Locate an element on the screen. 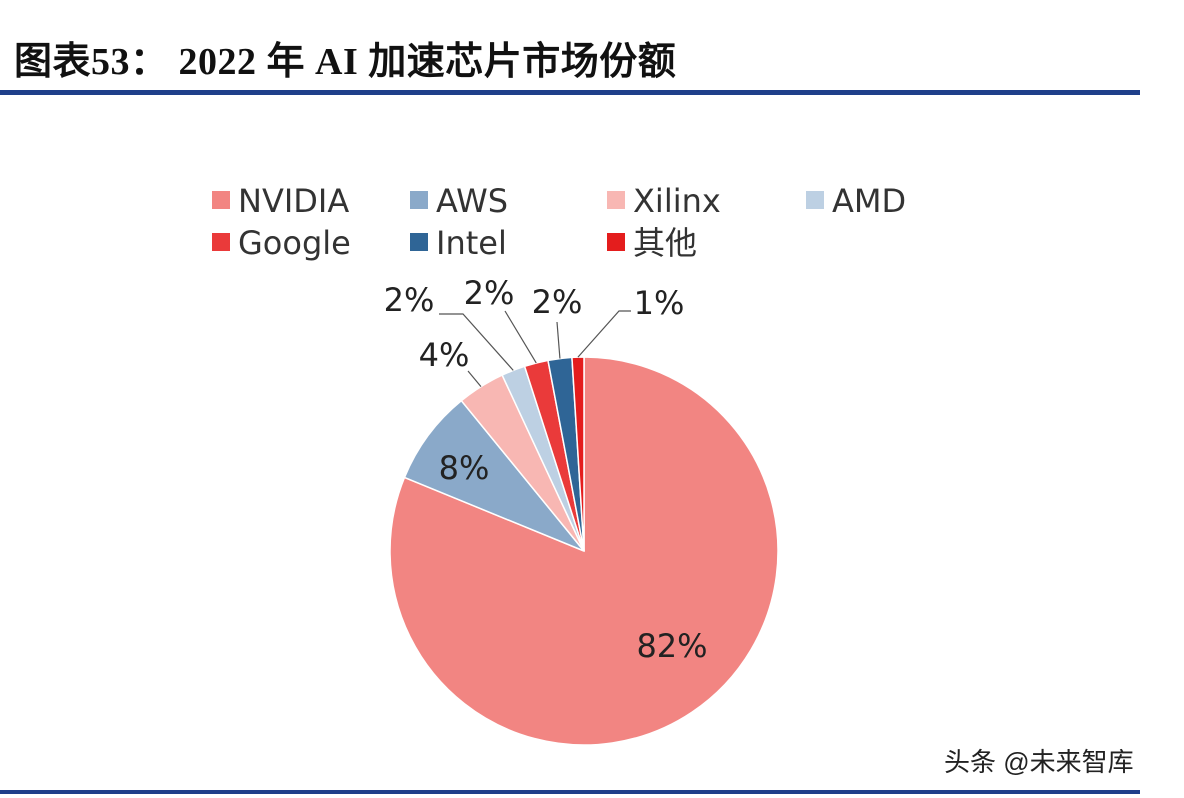 The width and height of the screenshot is (1184, 798). legend-swatch-amd is located at coordinates (815, 200).